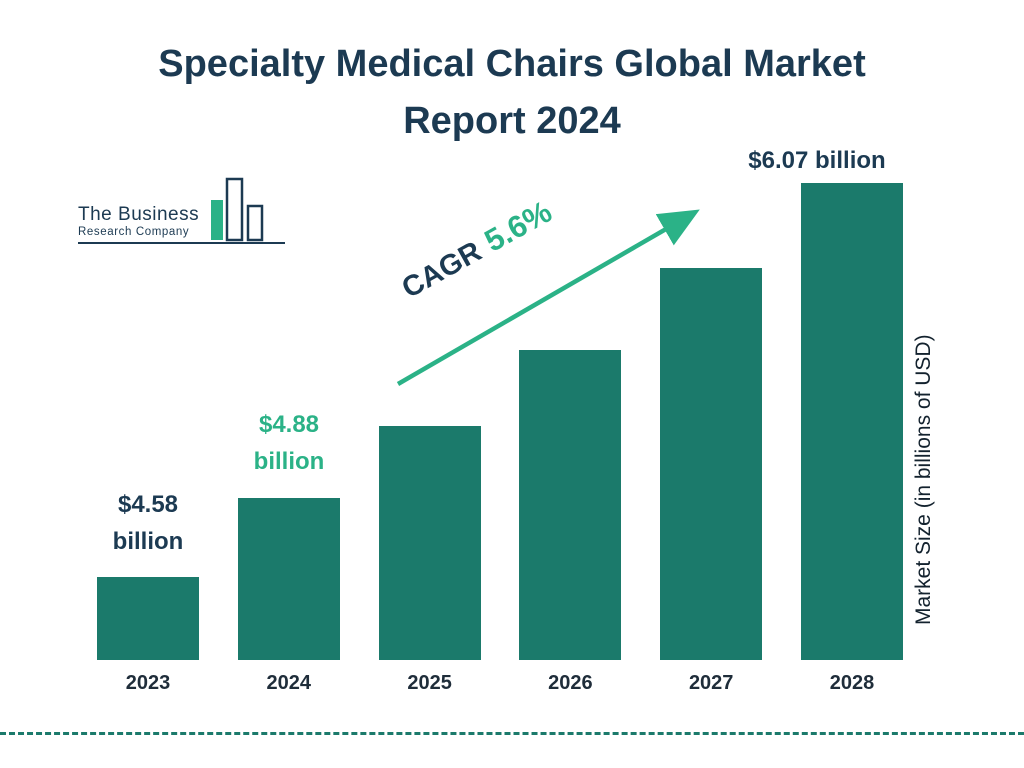  Describe the element at coordinates (134, 232) in the screenshot. I see `logo-name-line2: Research Company` at that location.